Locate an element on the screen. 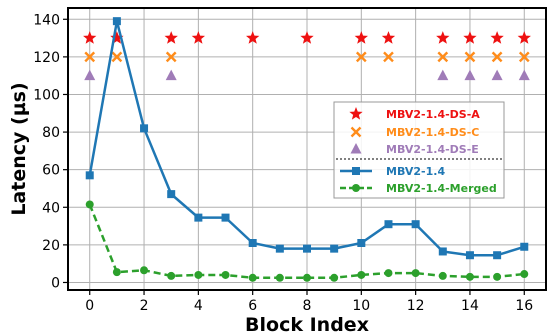 The width and height of the screenshot is (548, 336). legend-label: MBV2-1.4-DS-A is located at coordinates (433, 114).